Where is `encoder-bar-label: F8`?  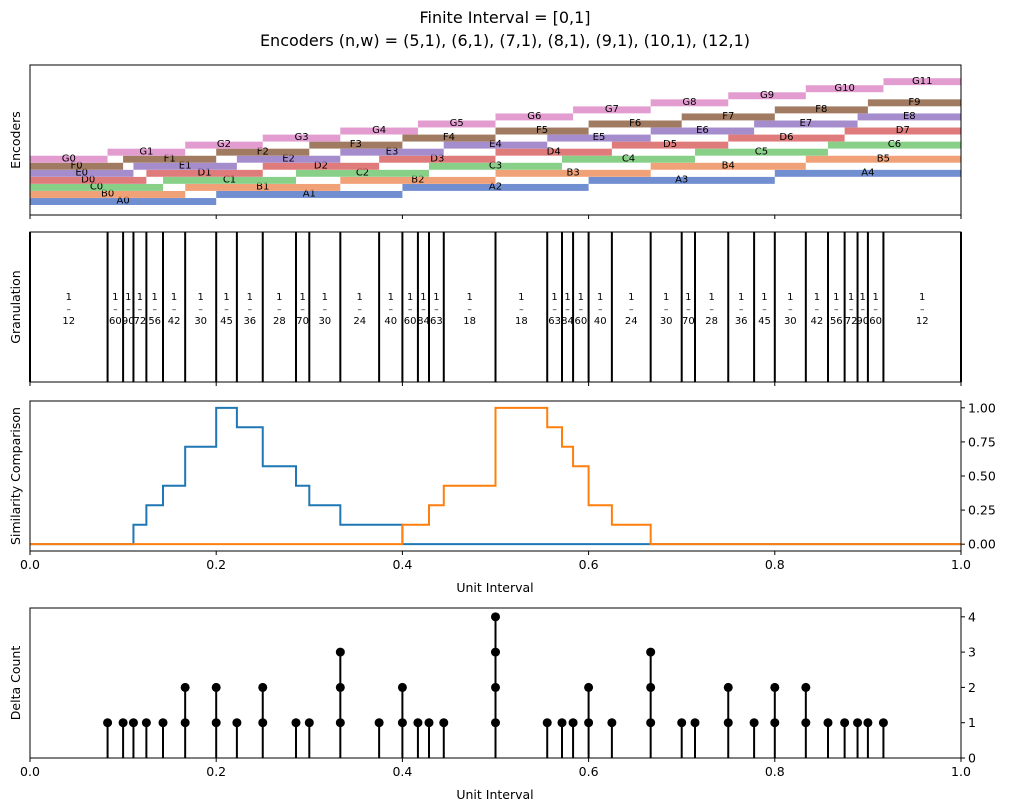
encoder-bar-label: F8 is located at coordinates (821, 109).